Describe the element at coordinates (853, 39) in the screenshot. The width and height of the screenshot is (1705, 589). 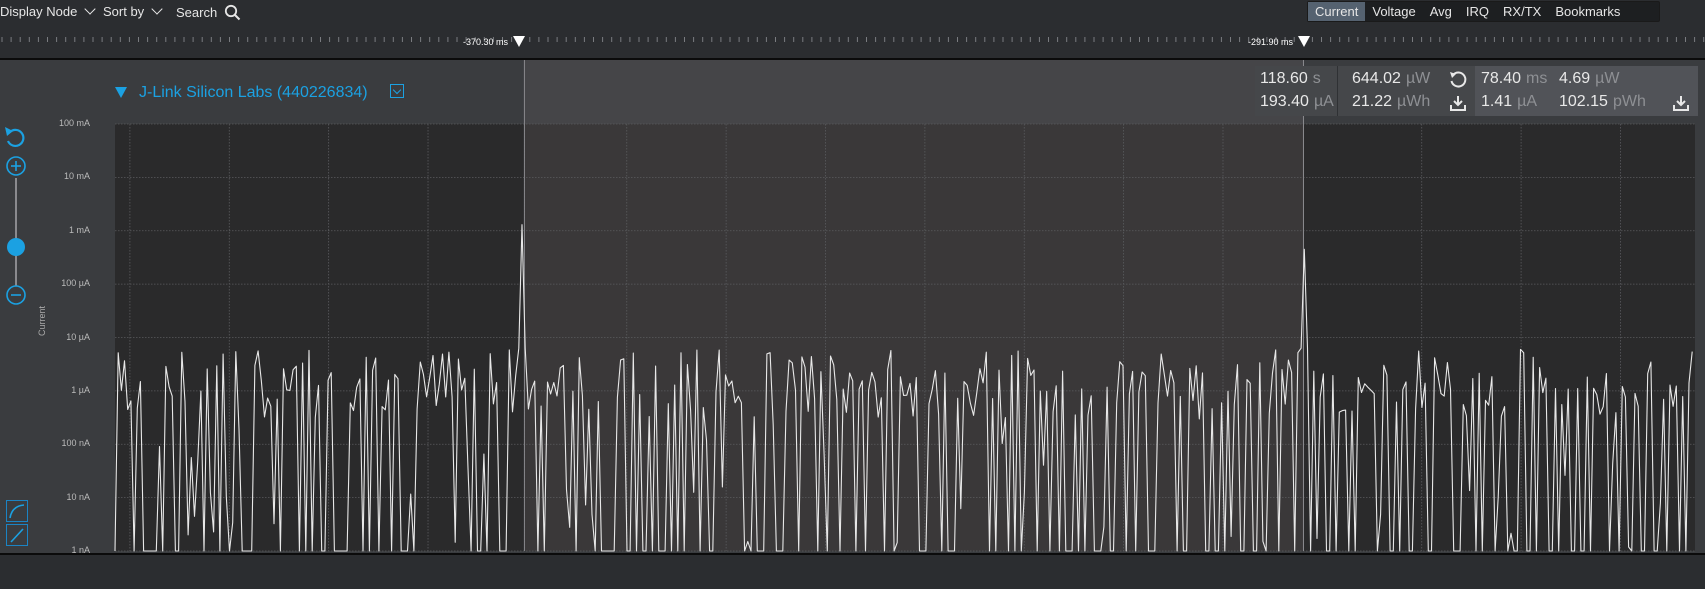
I see `ruler-ticks` at that location.